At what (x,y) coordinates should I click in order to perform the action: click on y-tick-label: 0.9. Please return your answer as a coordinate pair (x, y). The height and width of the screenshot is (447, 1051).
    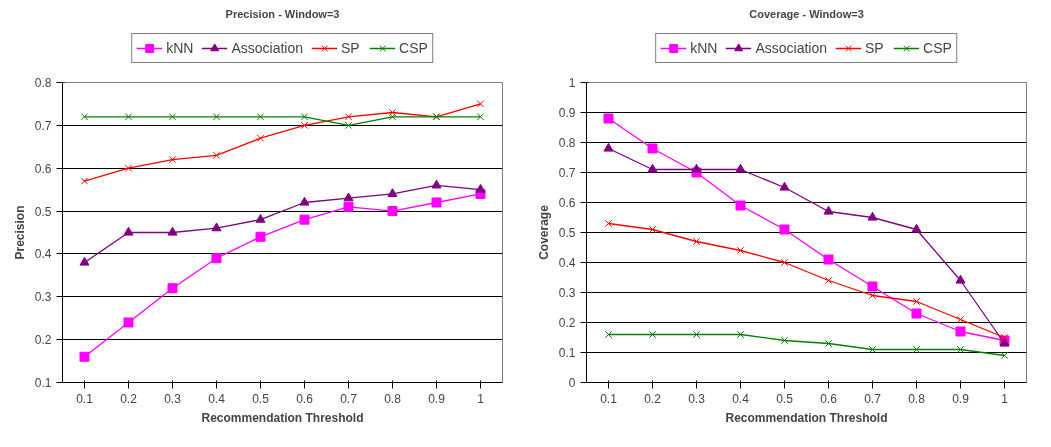
    Looking at the image, I should click on (567, 113).